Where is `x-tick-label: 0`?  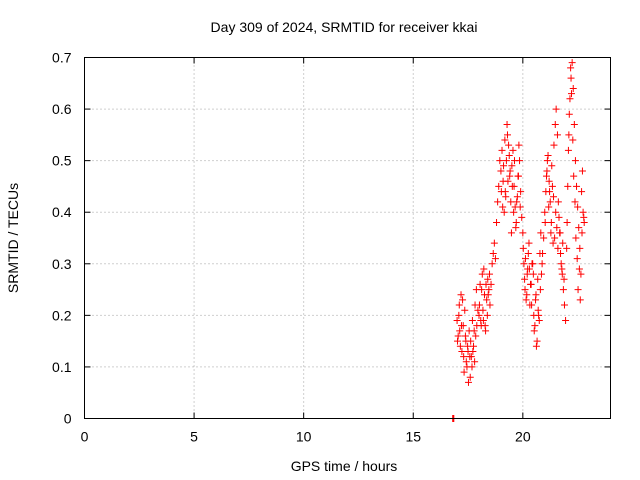 x-tick-label: 0 is located at coordinates (85, 437).